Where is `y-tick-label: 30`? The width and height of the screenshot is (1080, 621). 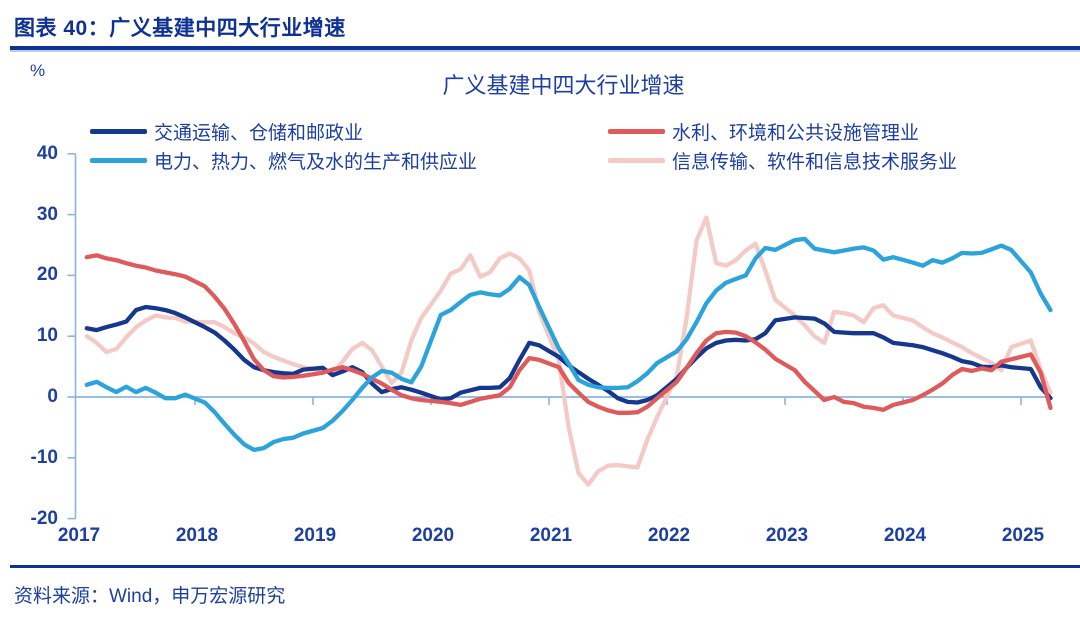
y-tick-label: 30 is located at coordinates (47, 214).